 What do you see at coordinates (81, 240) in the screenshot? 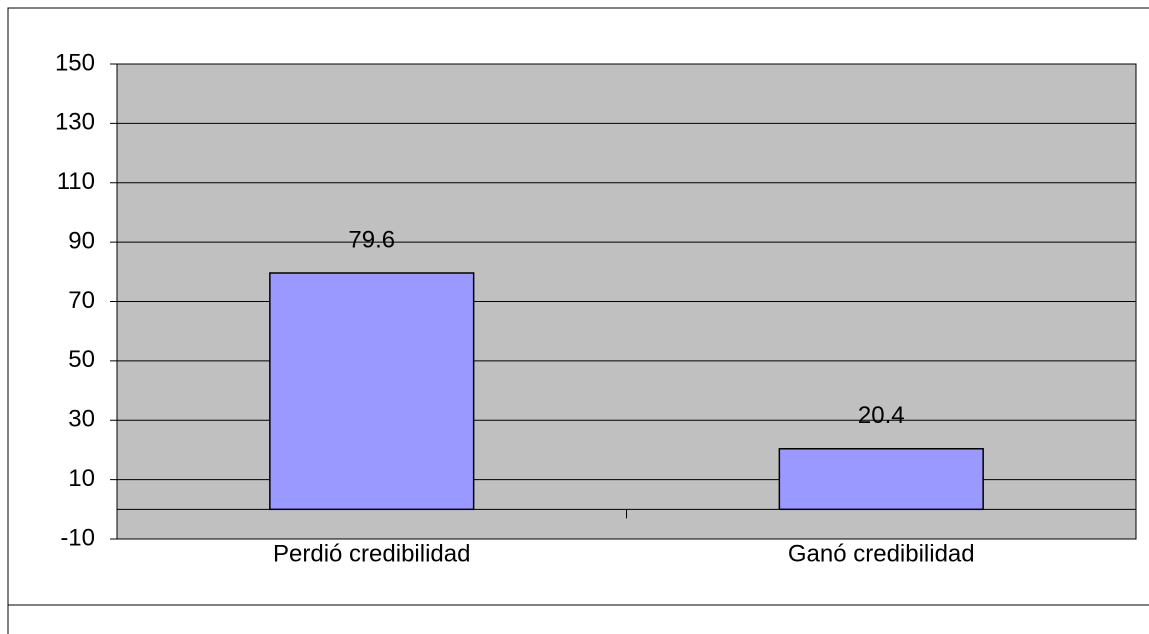
I see `y-tick-label: 90` at bounding box center [81, 240].